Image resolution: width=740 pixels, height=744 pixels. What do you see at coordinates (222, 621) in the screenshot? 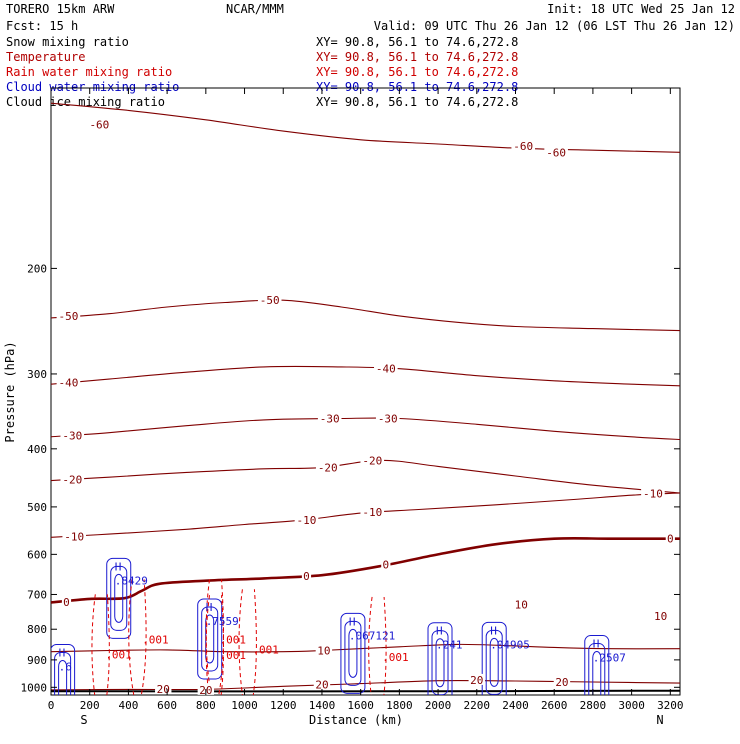
I see `cloud-water-max-label: .7559` at bounding box center [222, 621].